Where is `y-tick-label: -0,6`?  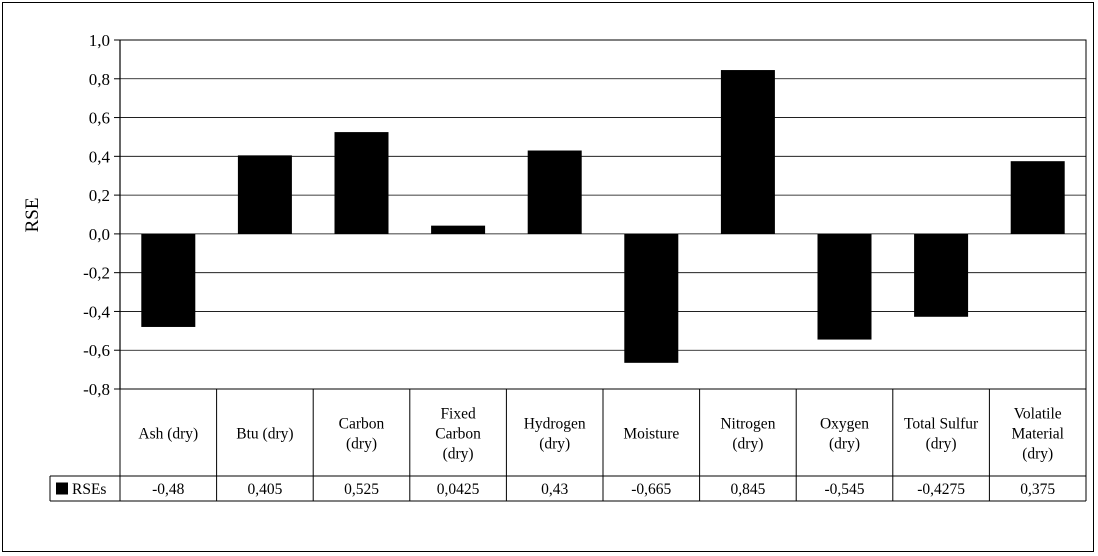 y-tick-label: -0,6 is located at coordinates (96, 350).